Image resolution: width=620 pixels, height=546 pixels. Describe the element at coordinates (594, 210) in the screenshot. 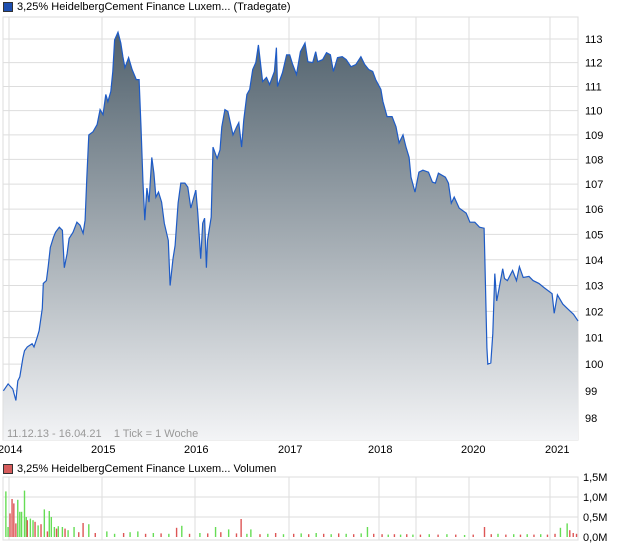

I see `y-tick-label: 106` at that location.